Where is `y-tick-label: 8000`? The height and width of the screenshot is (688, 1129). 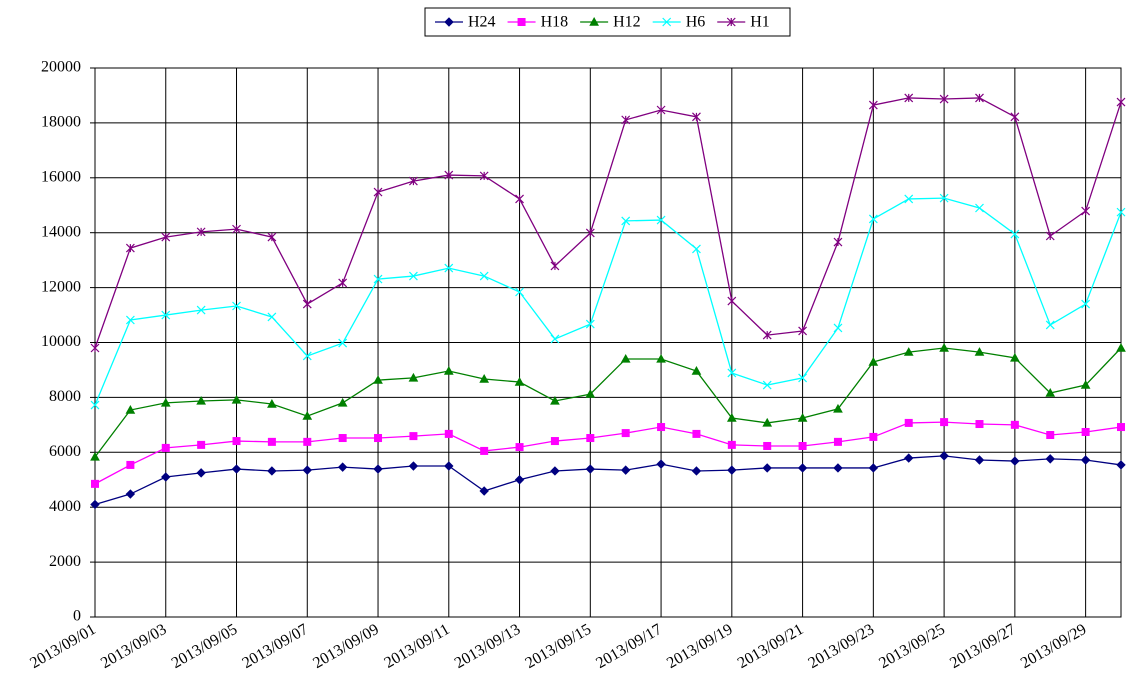
y-tick-label: 8000 is located at coordinates (65, 396).